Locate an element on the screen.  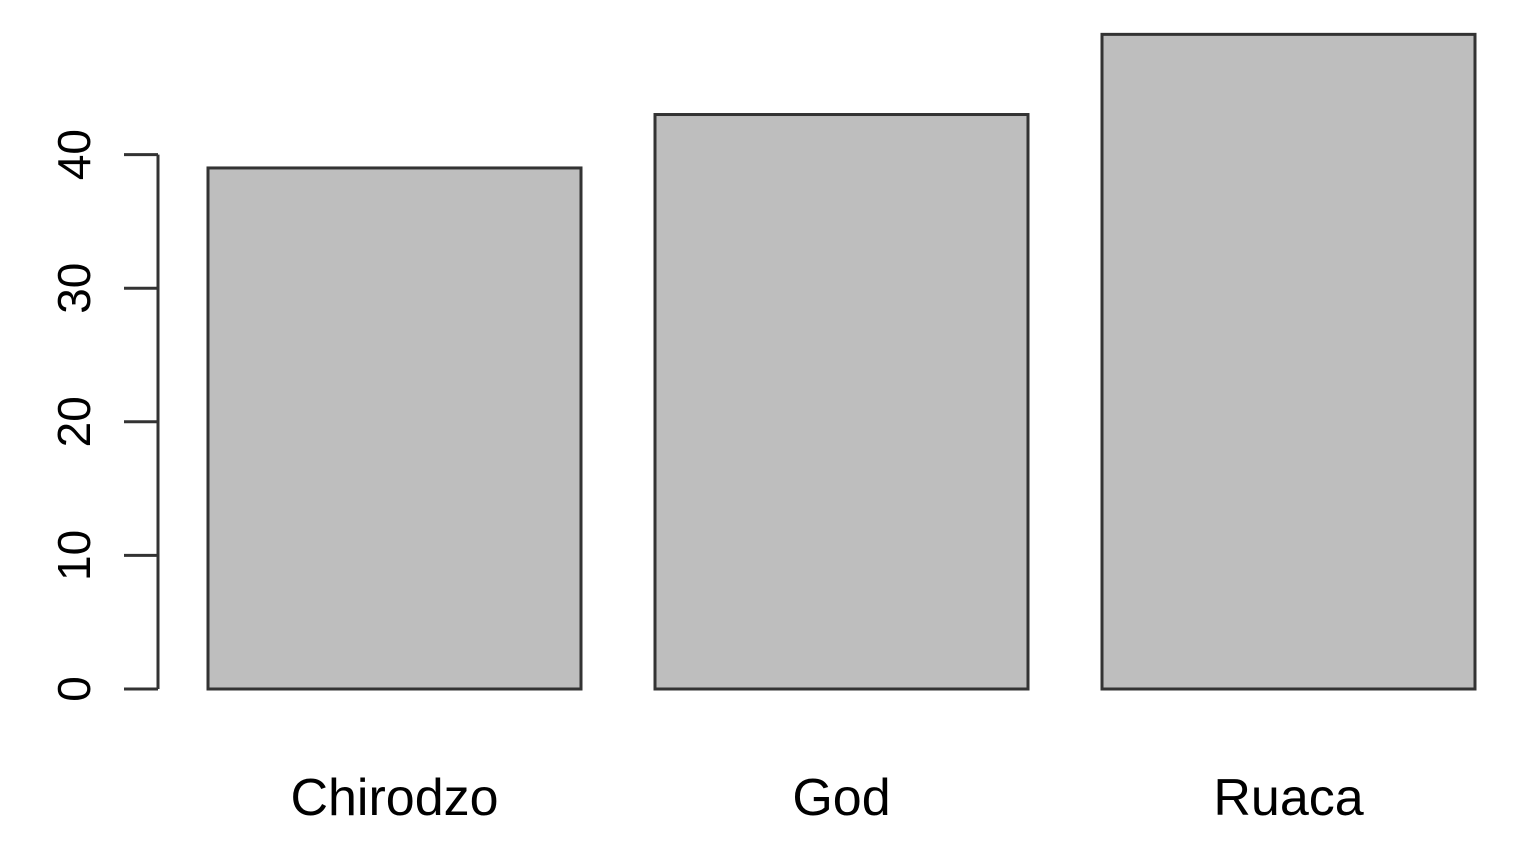
y-tick-label: 30 is located at coordinates (74, 288).